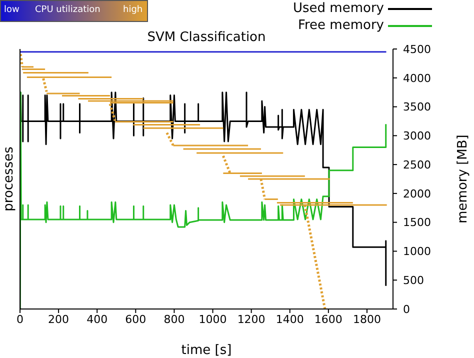 This screenshot has height=358, width=474. Describe the element at coordinates (366, 319) in the screenshot. I see `x-tick-label: 1800` at that location.